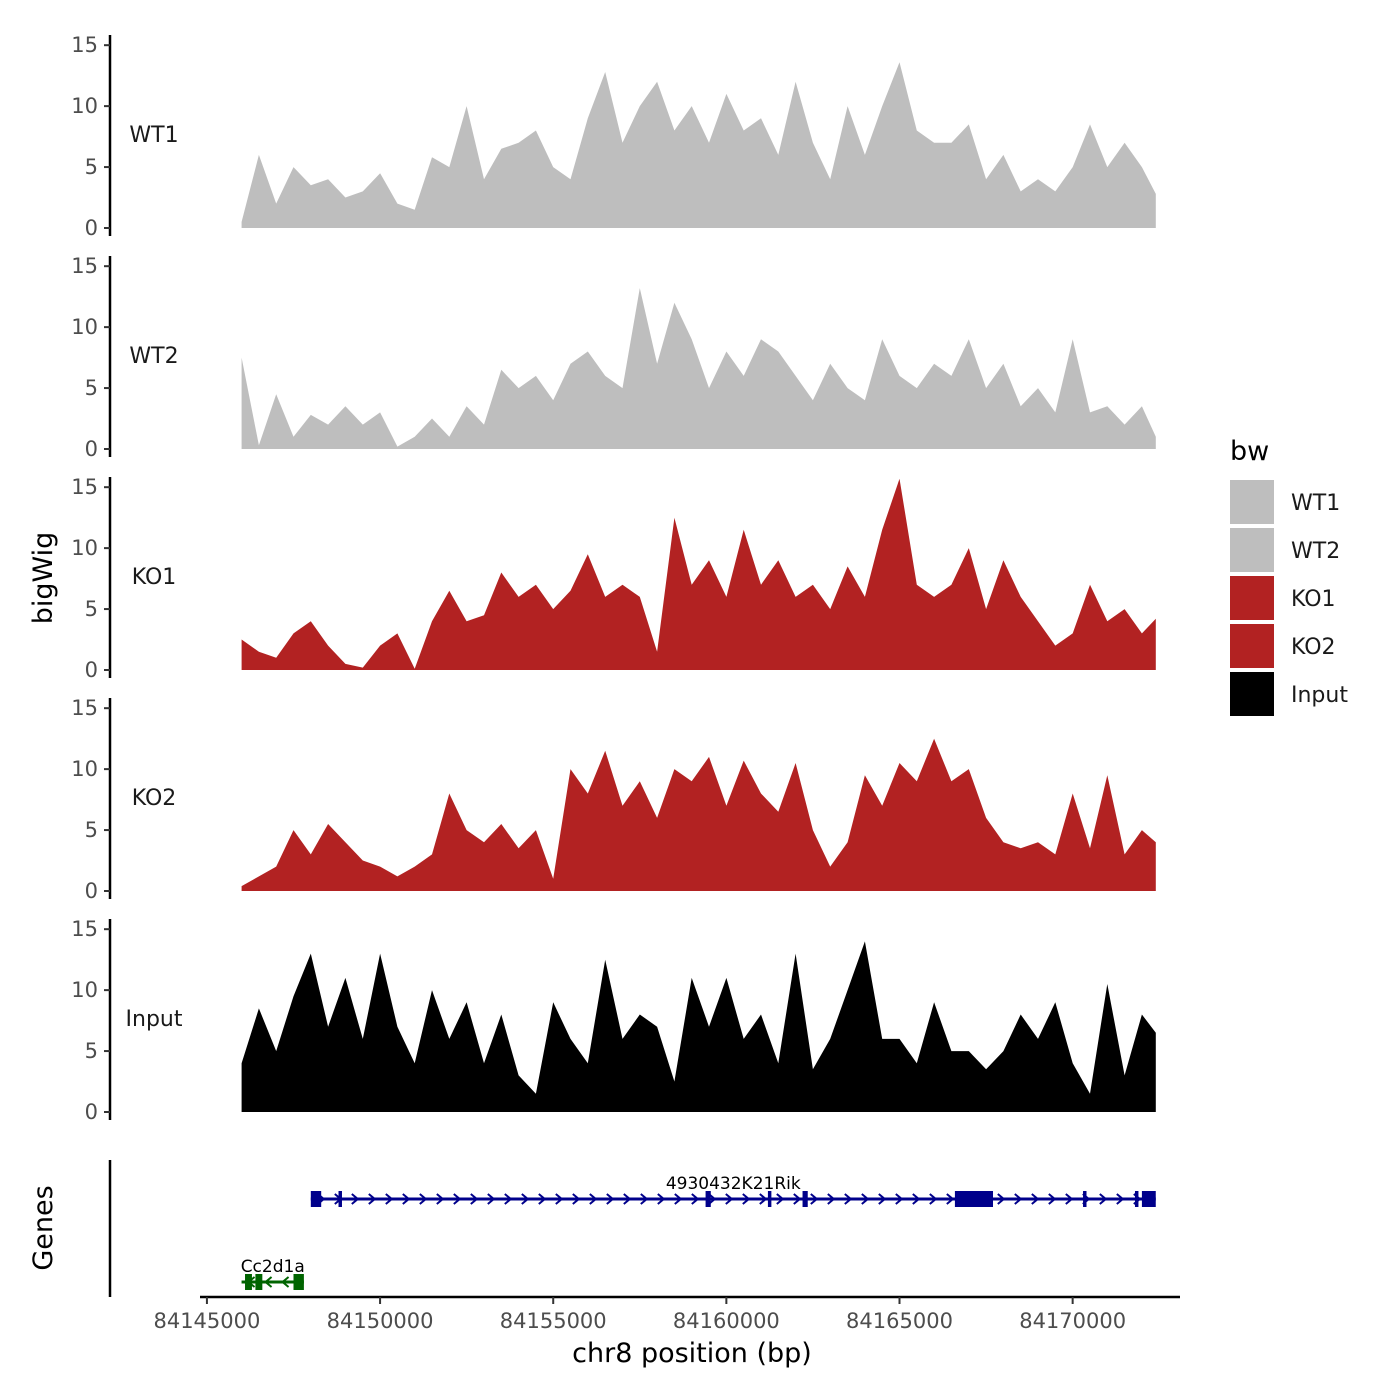 The image size is (1400, 1400). Describe the element at coordinates (1252, 550) in the screenshot. I see `legend-key-wt2` at that location.